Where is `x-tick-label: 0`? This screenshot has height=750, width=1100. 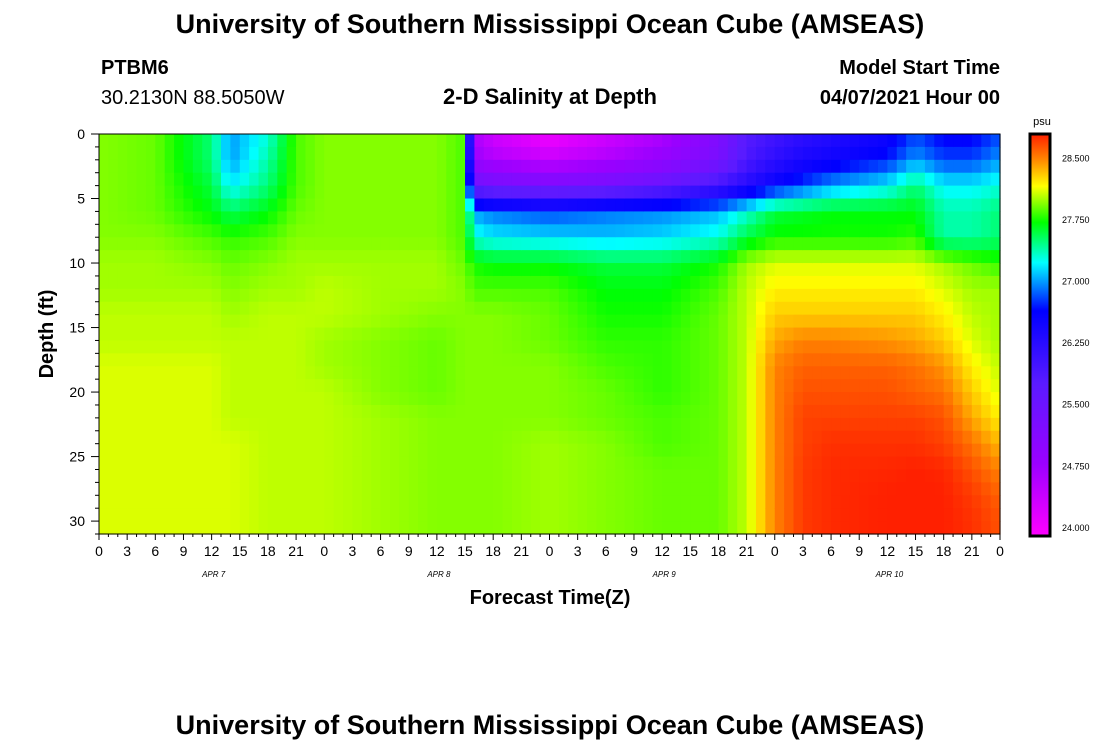
x-tick-label: 0 is located at coordinates (550, 551).